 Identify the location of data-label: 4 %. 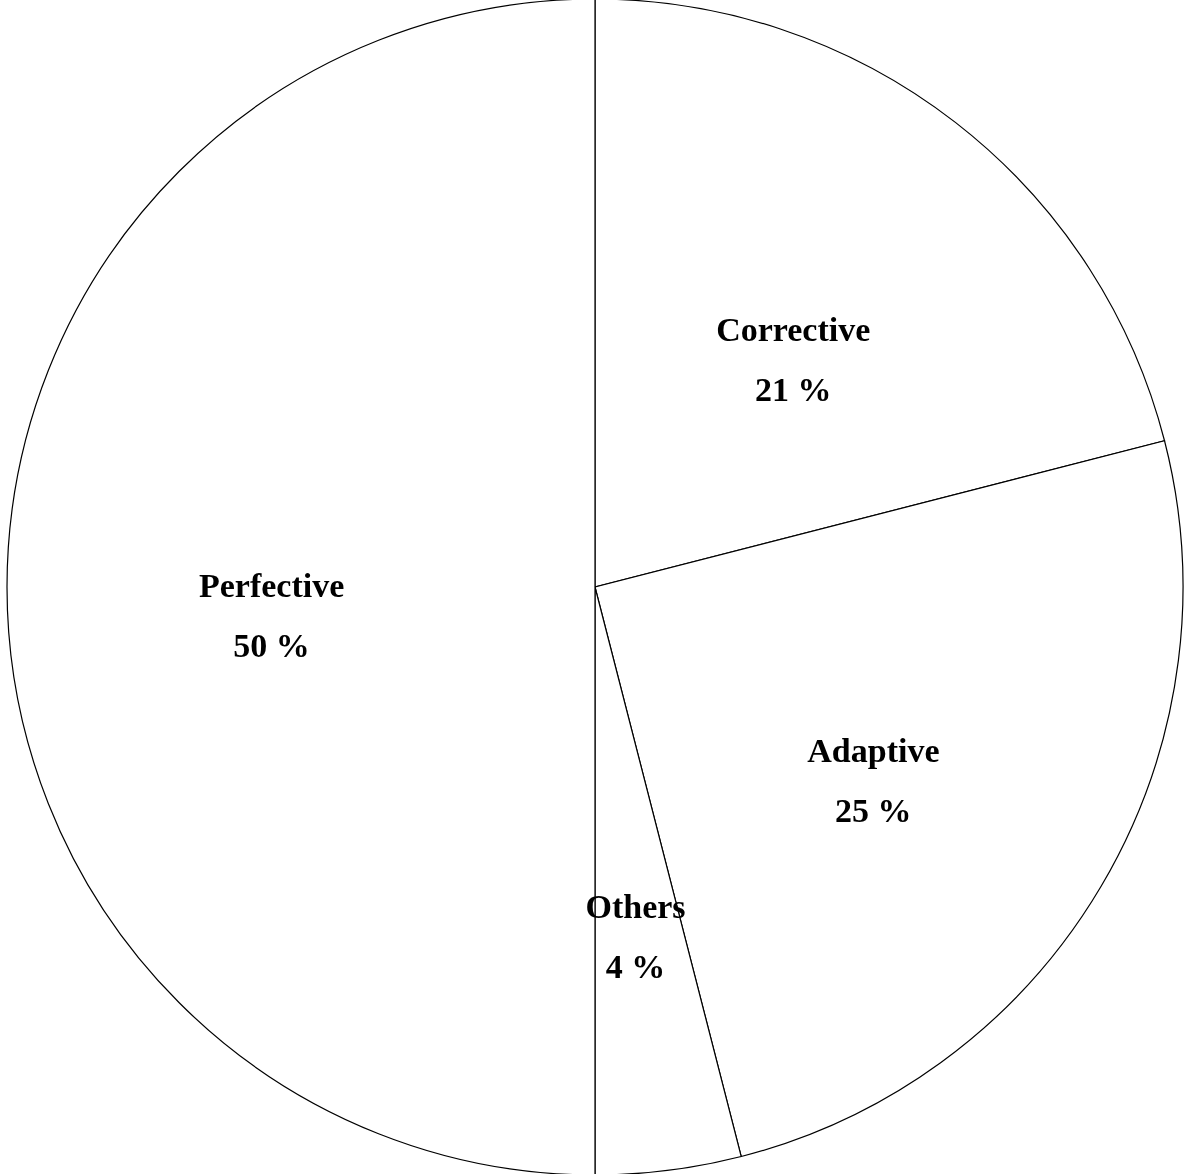
(635, 966).